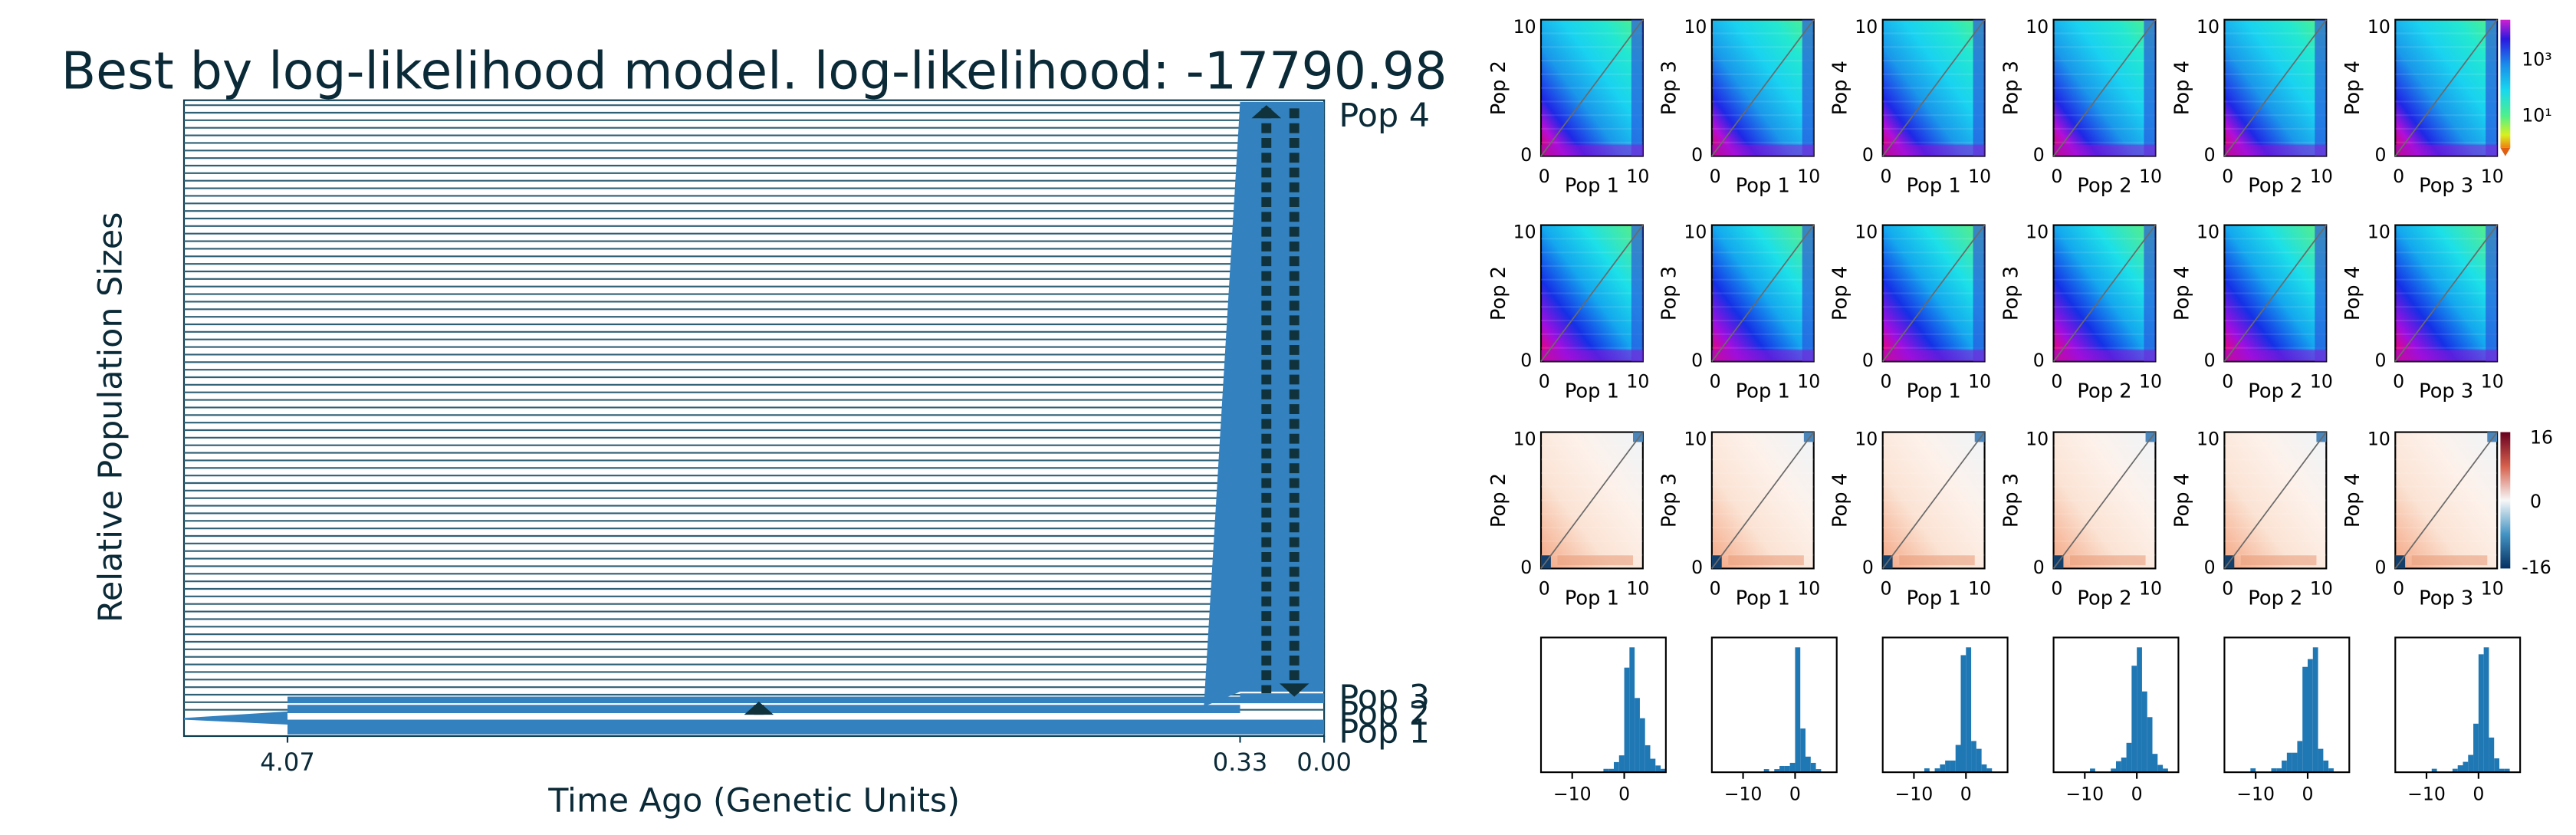  I want to click on x-tick-label: 0.33, so click(1240, 763).